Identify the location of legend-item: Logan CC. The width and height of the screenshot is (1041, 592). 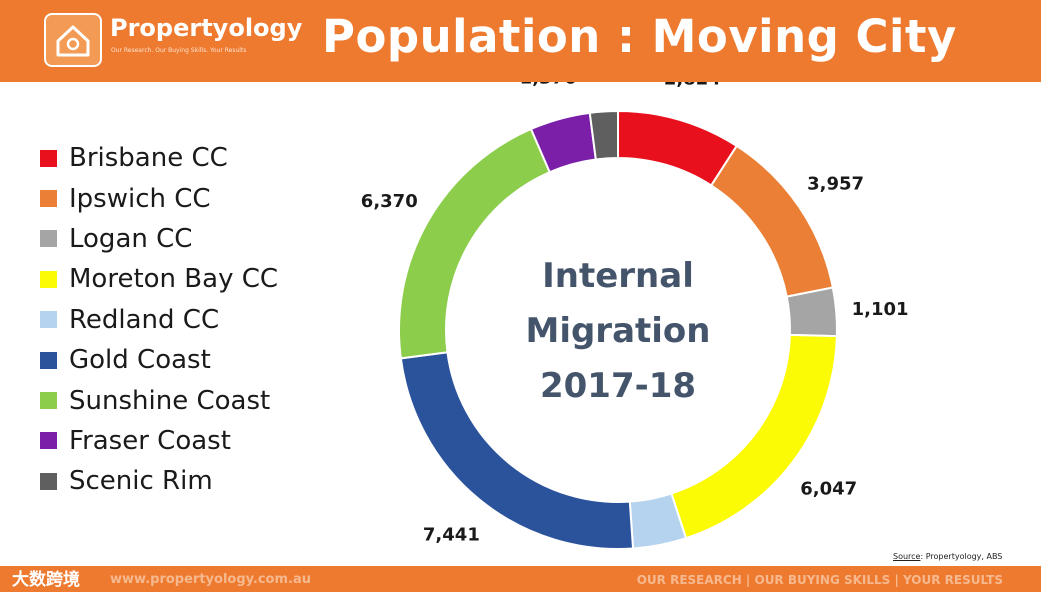
(159, 239).